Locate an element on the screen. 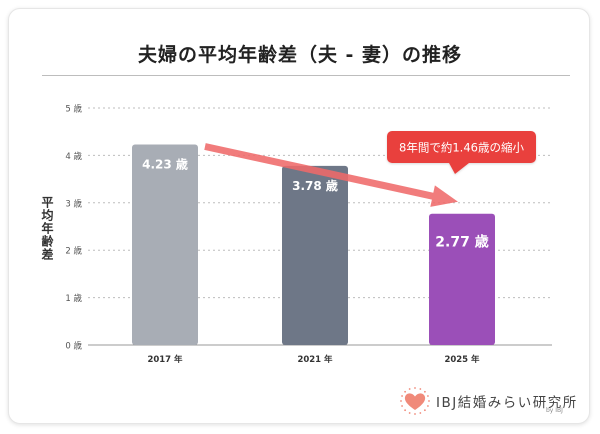 The width and height of the screenshot is (600, 434). callout-text: 8年間で約1.46歳の縮小 is located at coordinates (461, 148).